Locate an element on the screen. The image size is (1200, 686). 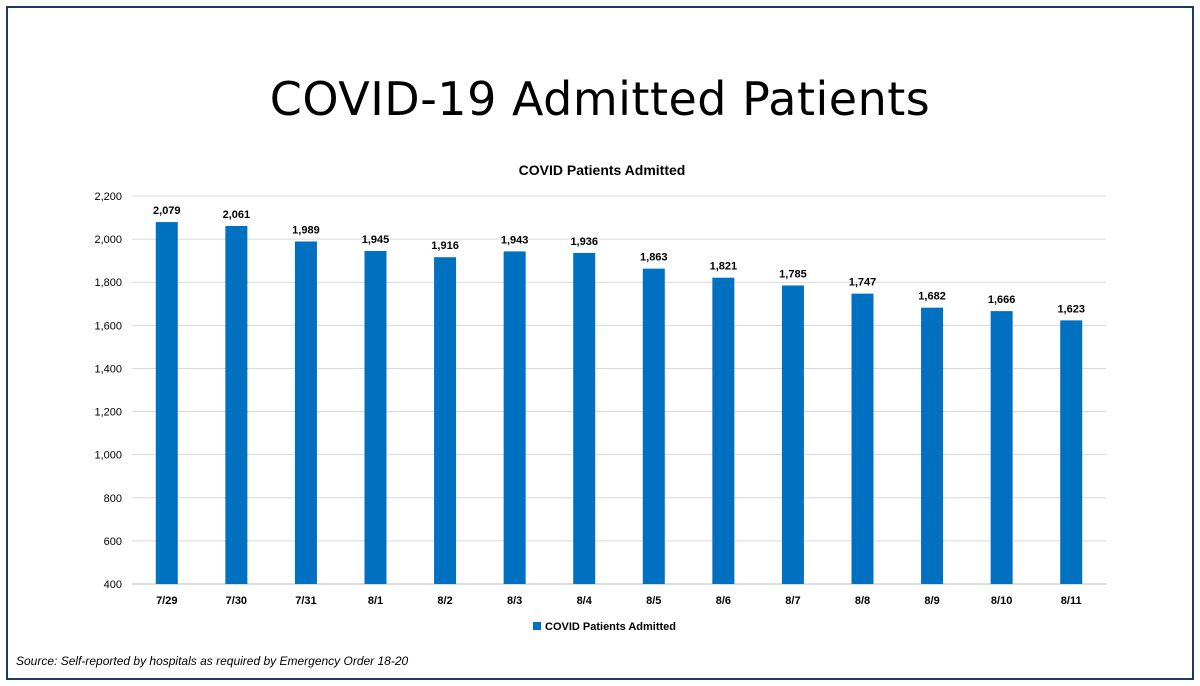
x-tick-label: 8/9 is located at coordinates (931, 601).